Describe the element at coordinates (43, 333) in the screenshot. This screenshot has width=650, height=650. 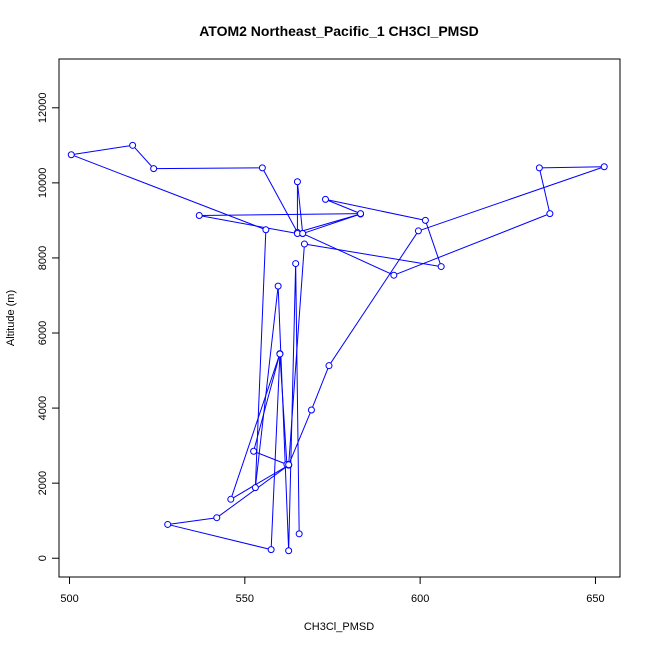
I see `y-tick-label: 6000` at that location.